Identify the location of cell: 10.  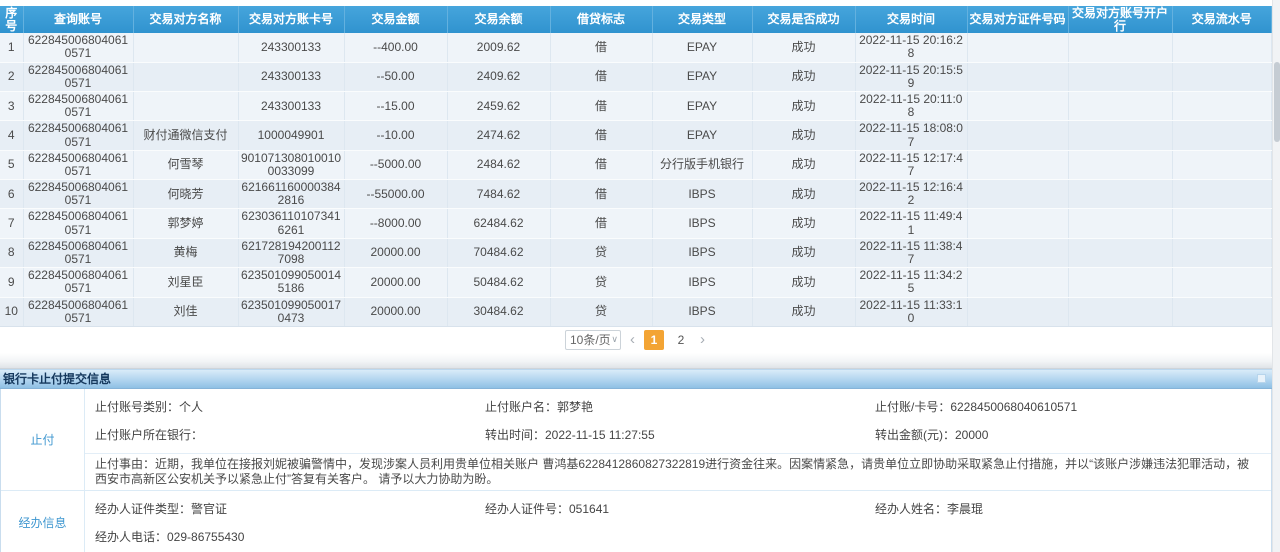
(12, 312).